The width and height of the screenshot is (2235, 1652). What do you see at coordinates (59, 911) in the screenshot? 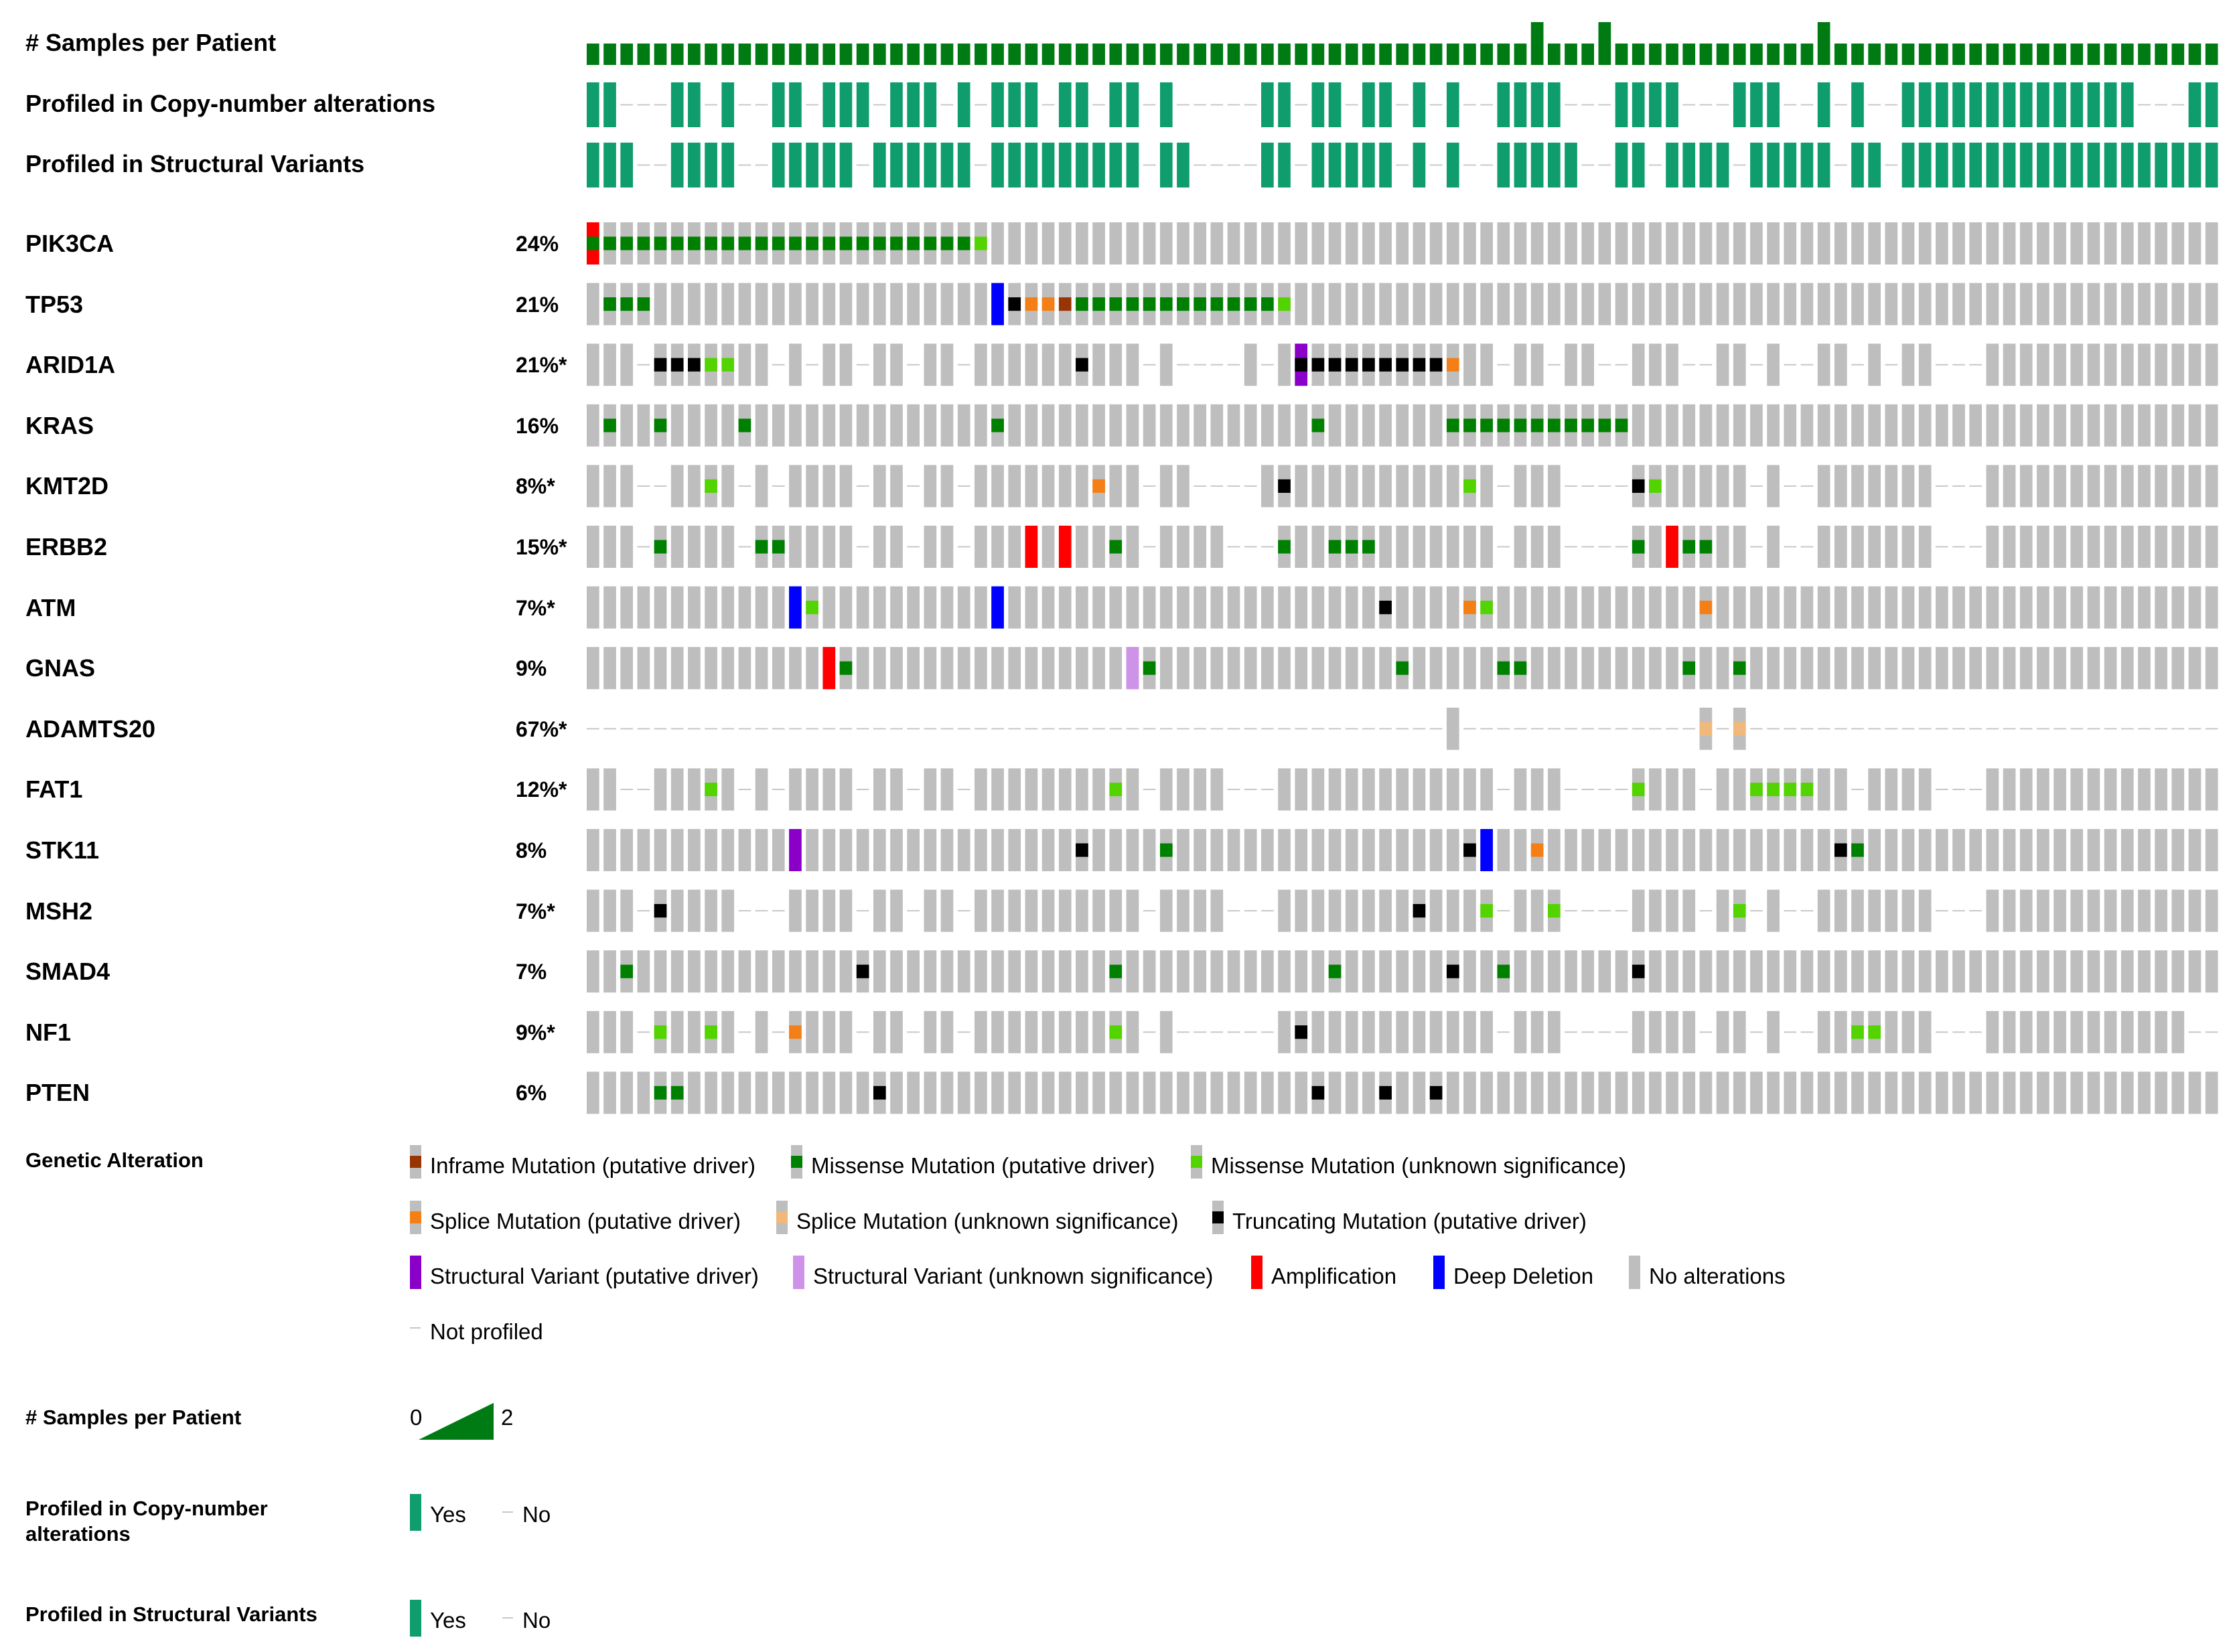
I see `gene-label-msh2: MSH2` at bounding box center [59, 911].